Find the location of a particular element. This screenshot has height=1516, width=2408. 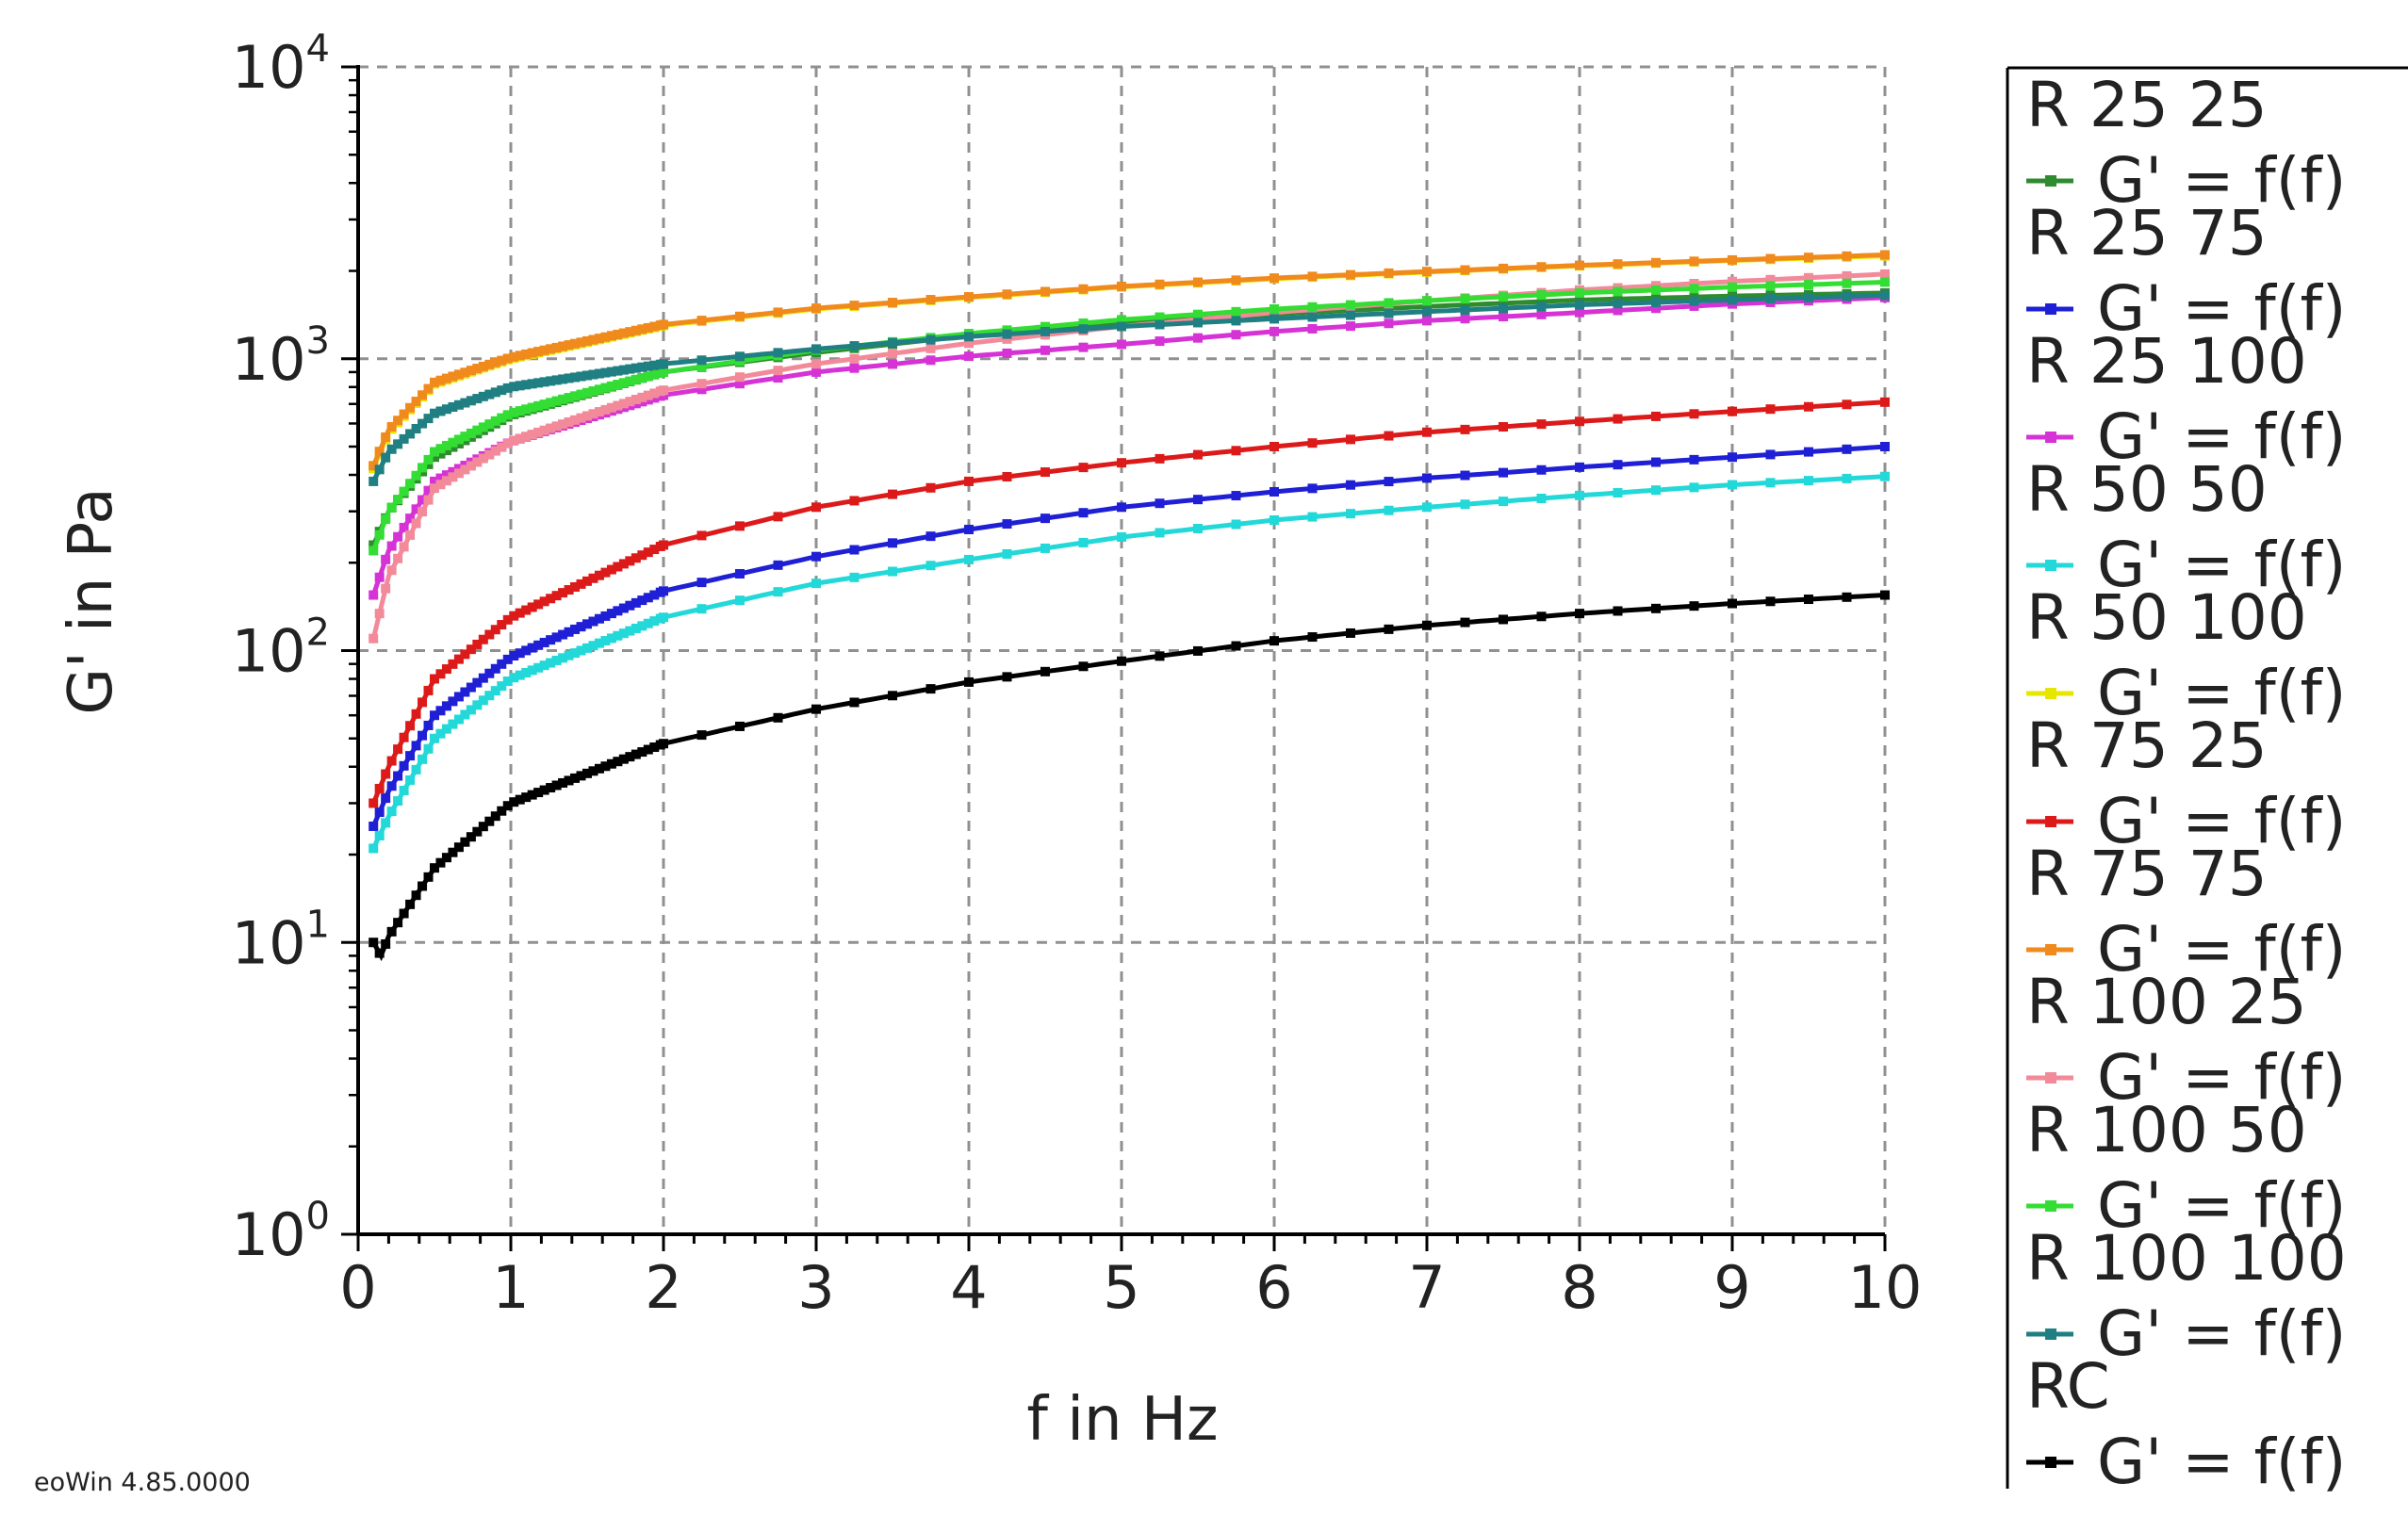

x-tick-label: 6 is located at coordinates (1274, 1287).